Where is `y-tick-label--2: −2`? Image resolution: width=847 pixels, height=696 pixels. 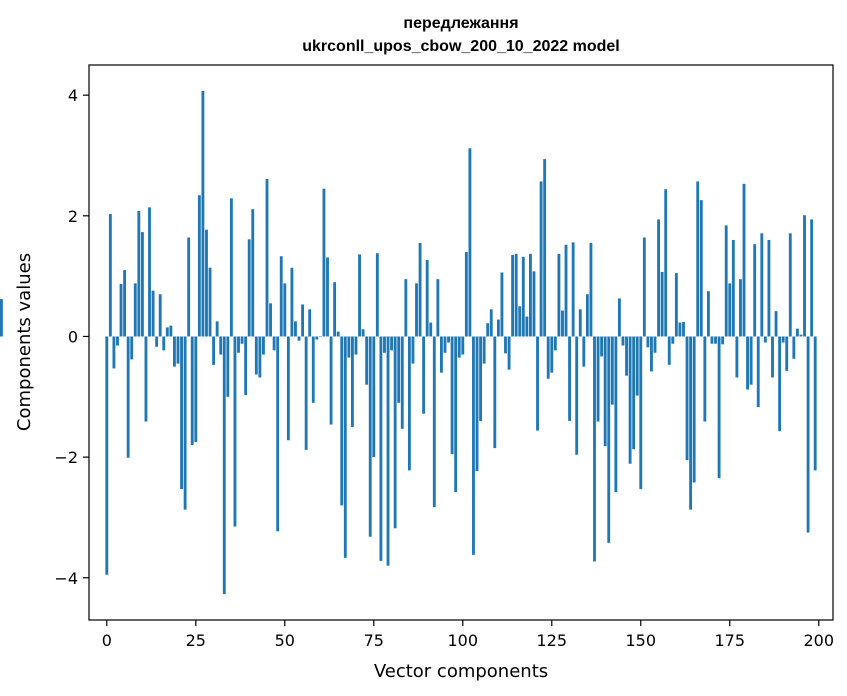 y-tick-label--2: −2 is located at coordinates (66, 457).